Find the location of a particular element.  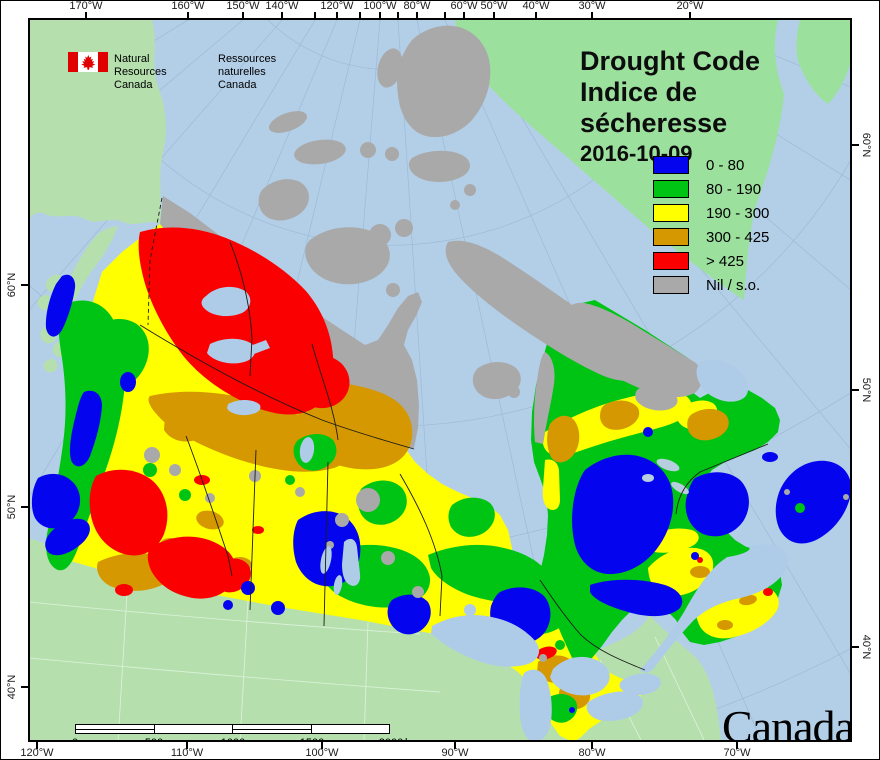

legend-swatch-green is located at coordinates (671, 189).